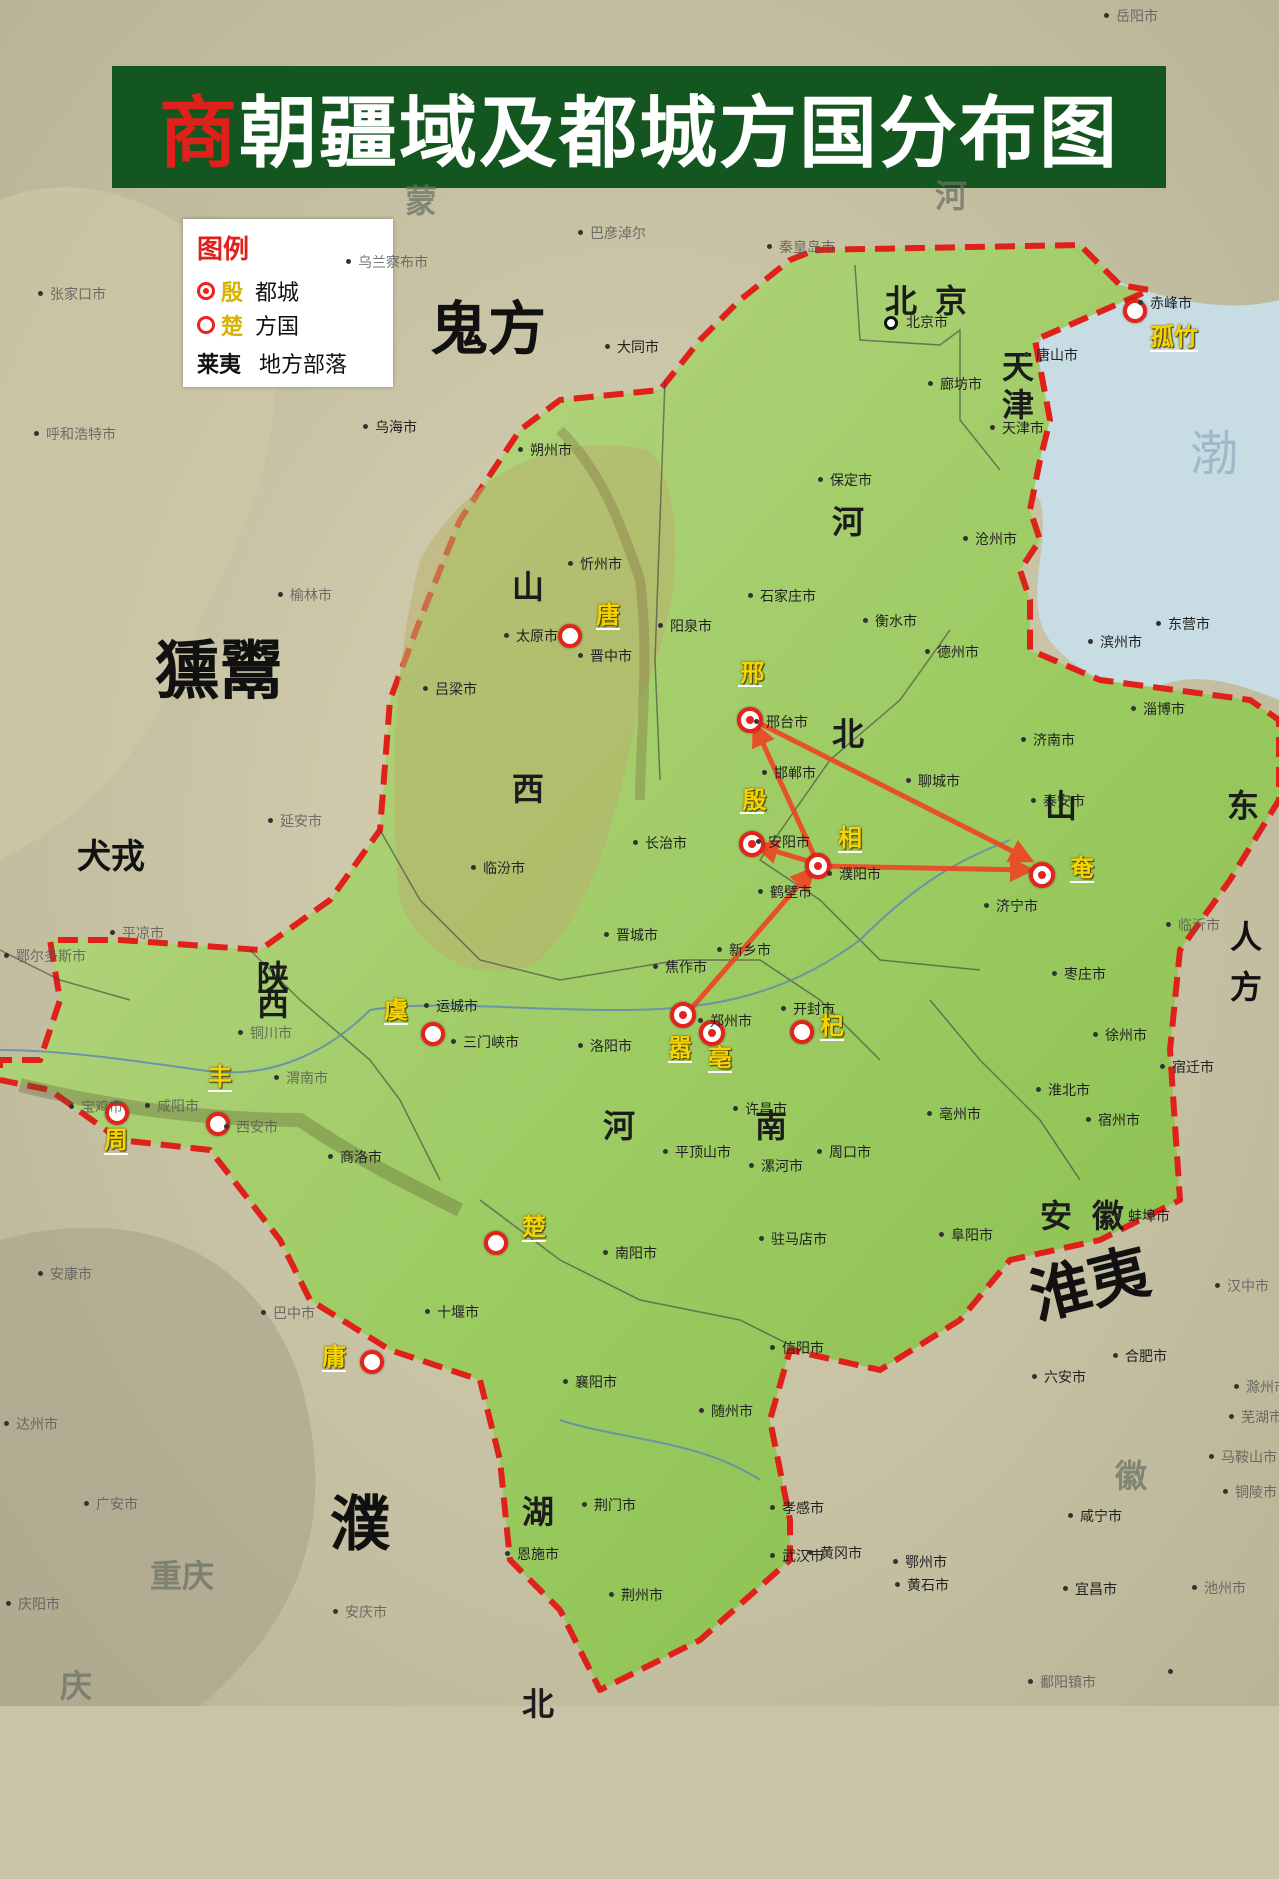 The height and width of the screenshot is (1879, 1279). I want to click on route-xiang-to-xing, so click(786, 793).